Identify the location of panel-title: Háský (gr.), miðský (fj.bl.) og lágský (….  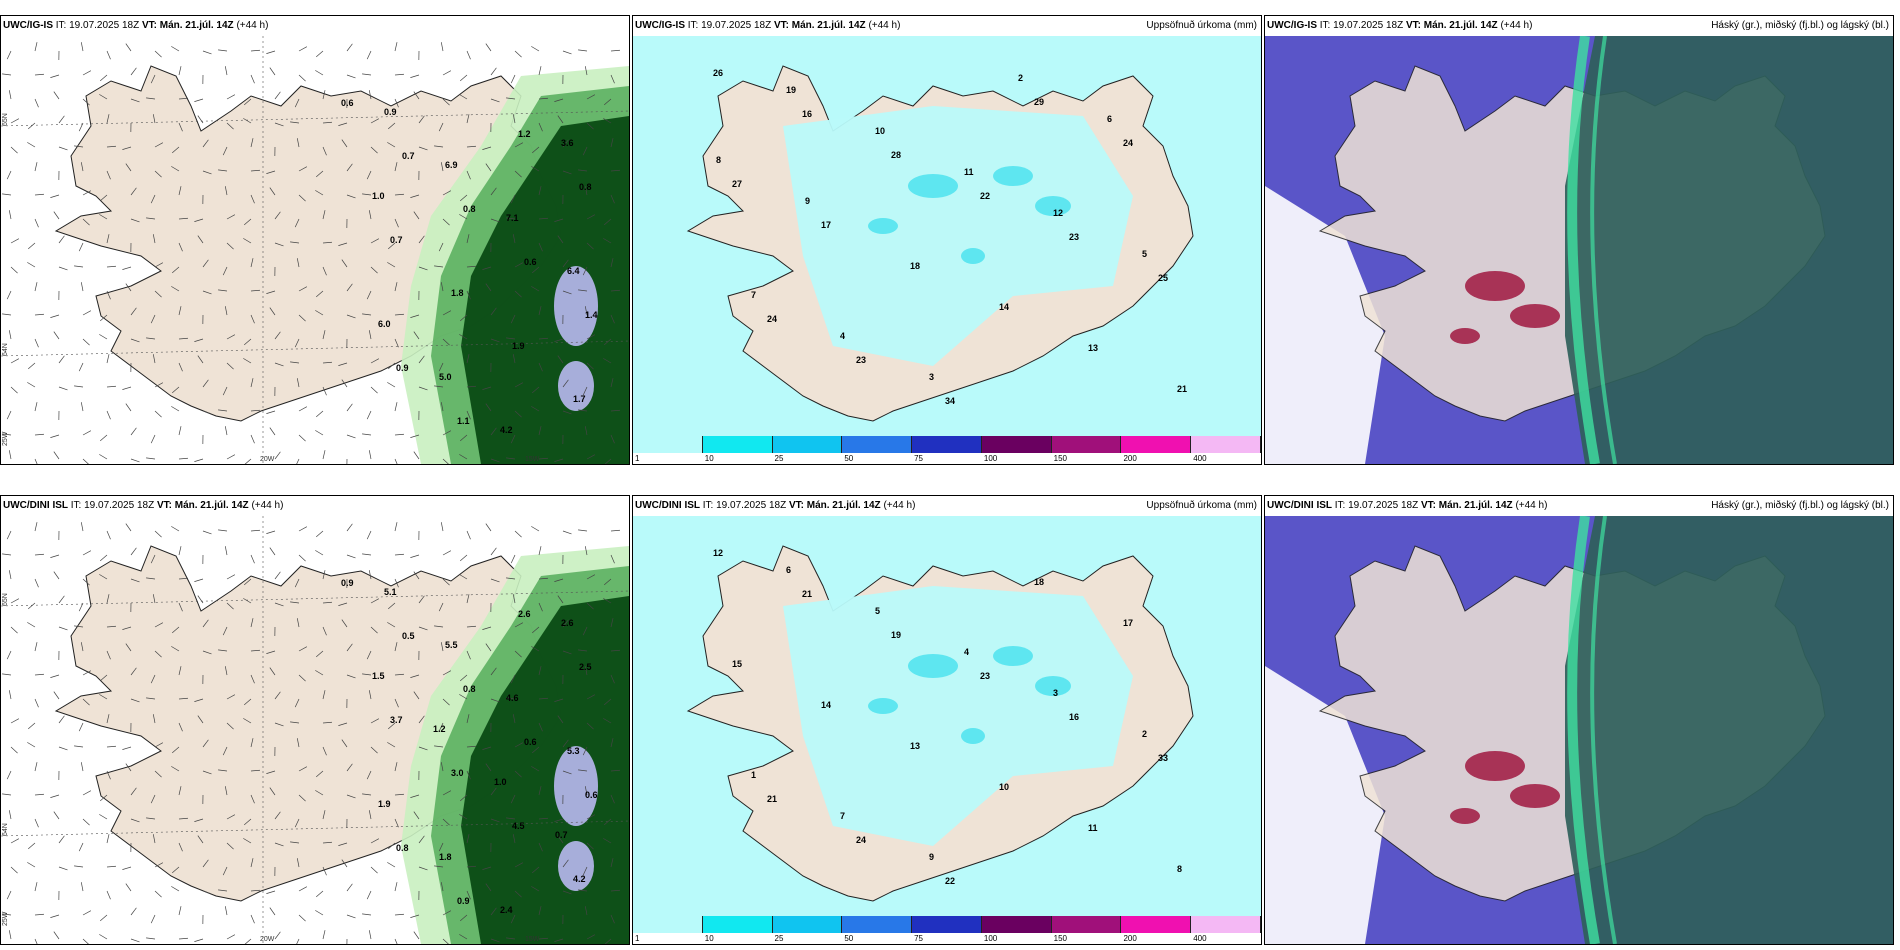
(1800, 505).